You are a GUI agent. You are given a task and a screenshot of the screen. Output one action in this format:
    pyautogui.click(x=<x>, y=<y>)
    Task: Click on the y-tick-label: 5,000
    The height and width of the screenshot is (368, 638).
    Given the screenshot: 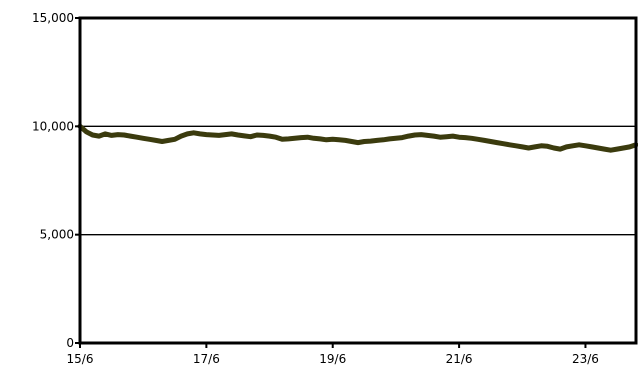 What is the action you would take?
    pyautogui.click(x=57, y=235)
    